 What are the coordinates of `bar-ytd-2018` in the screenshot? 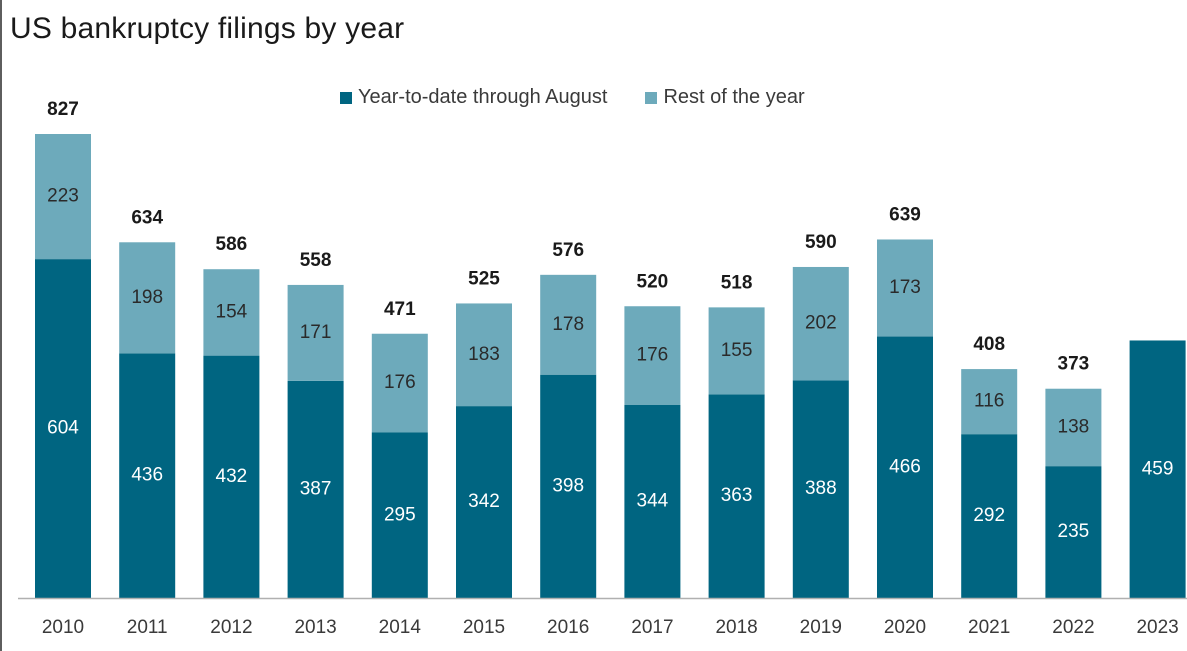 It's located at (736, 496).